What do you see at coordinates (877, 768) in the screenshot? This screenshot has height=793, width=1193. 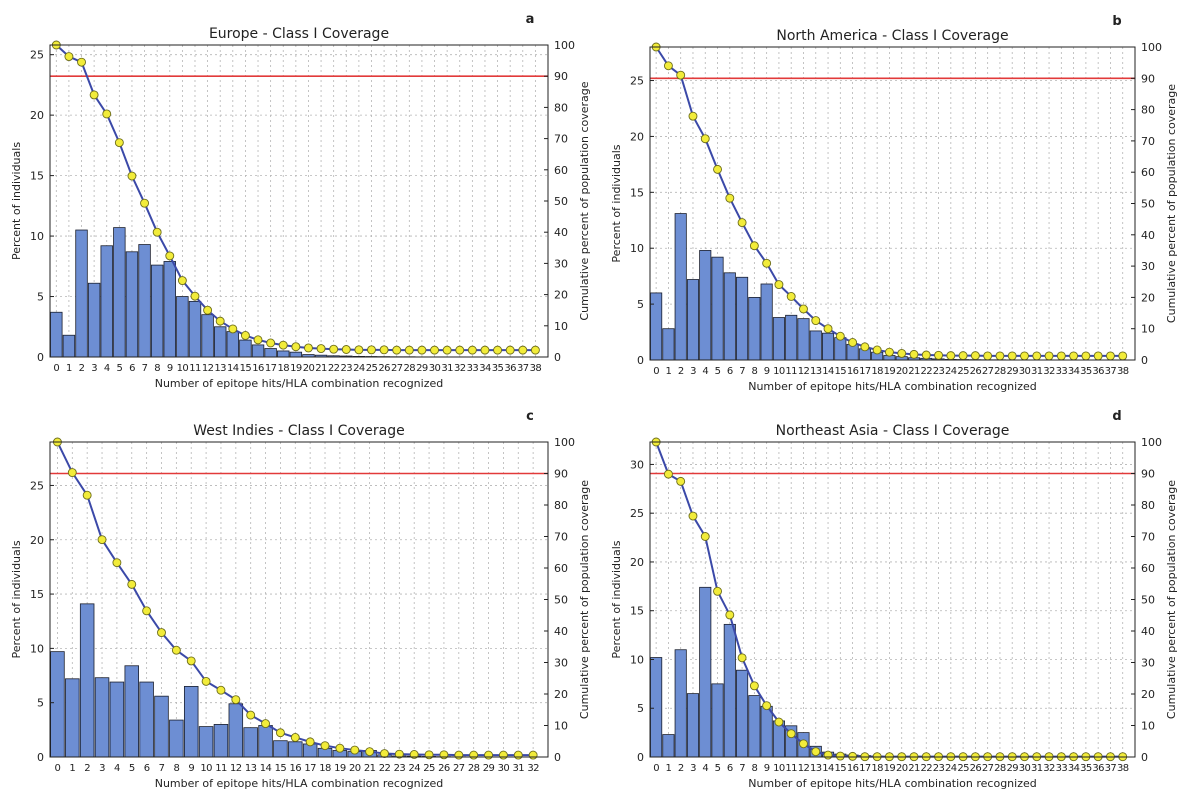 I see `x-tick-label: 18` at bounding box center [877, 768].